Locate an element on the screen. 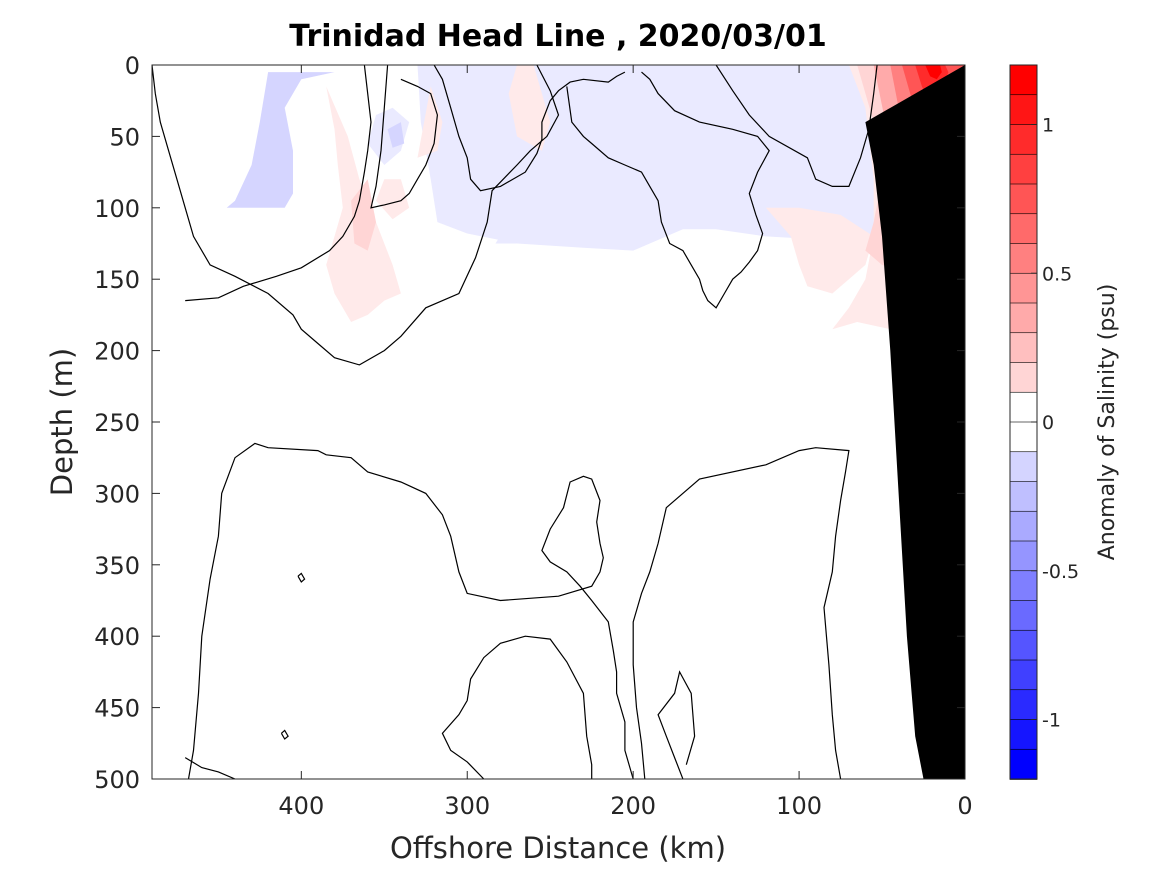 This screenshot has width=1167, height=875. y-tick-label: 250 is located at coordinates (117, 423).